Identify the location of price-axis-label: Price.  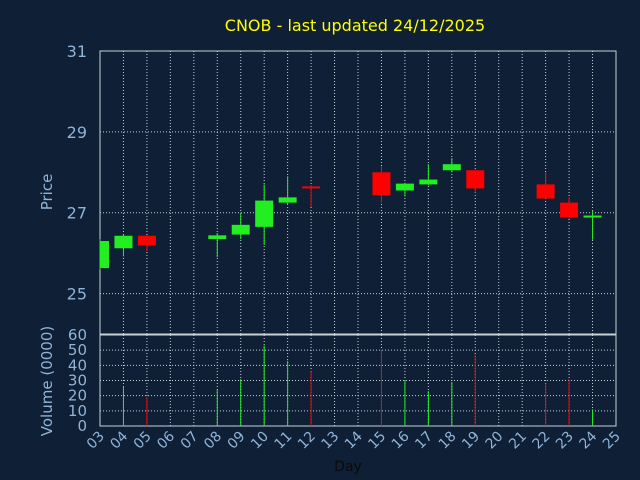
(47, 192).